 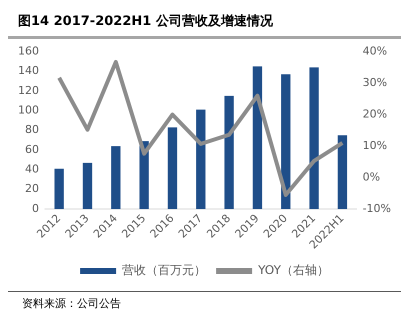 What do you see at coordinates (31, 149) in the screenshot?
I see `y-tick-label: 60` at bounding box center [31, 149].